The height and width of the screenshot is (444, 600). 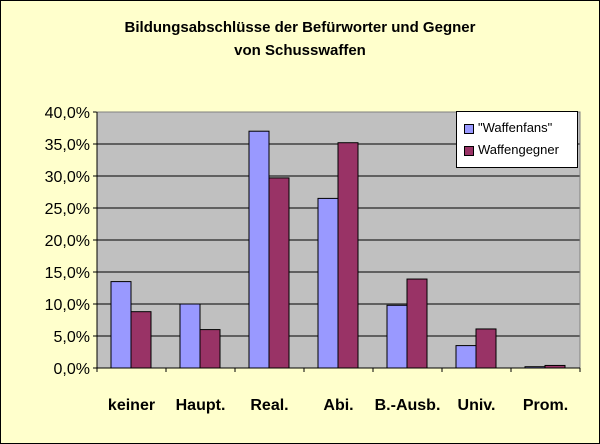 I want to click on y-tick-label: 15,0%, so click(x=67, y=273).